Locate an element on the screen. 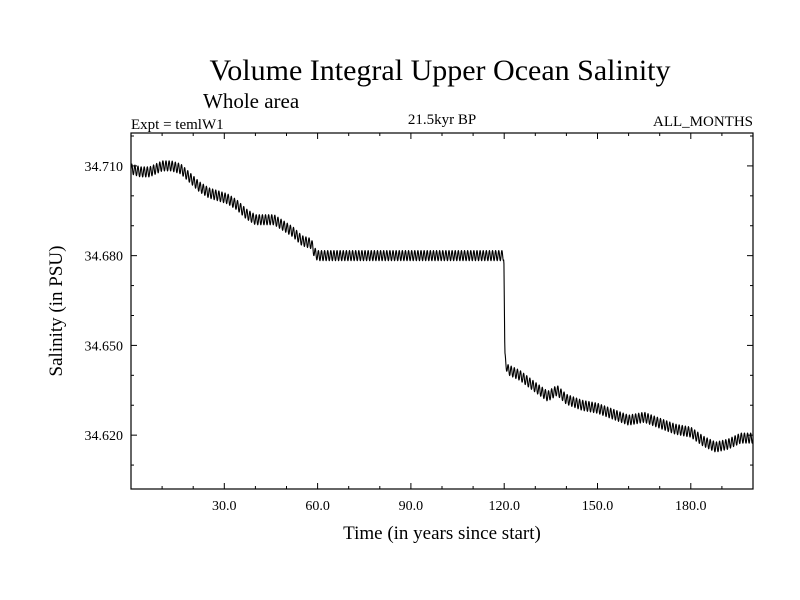 This screenshot has height=600, width=800. y-tick-label: 34.710 is located at coordinates (104, 167).